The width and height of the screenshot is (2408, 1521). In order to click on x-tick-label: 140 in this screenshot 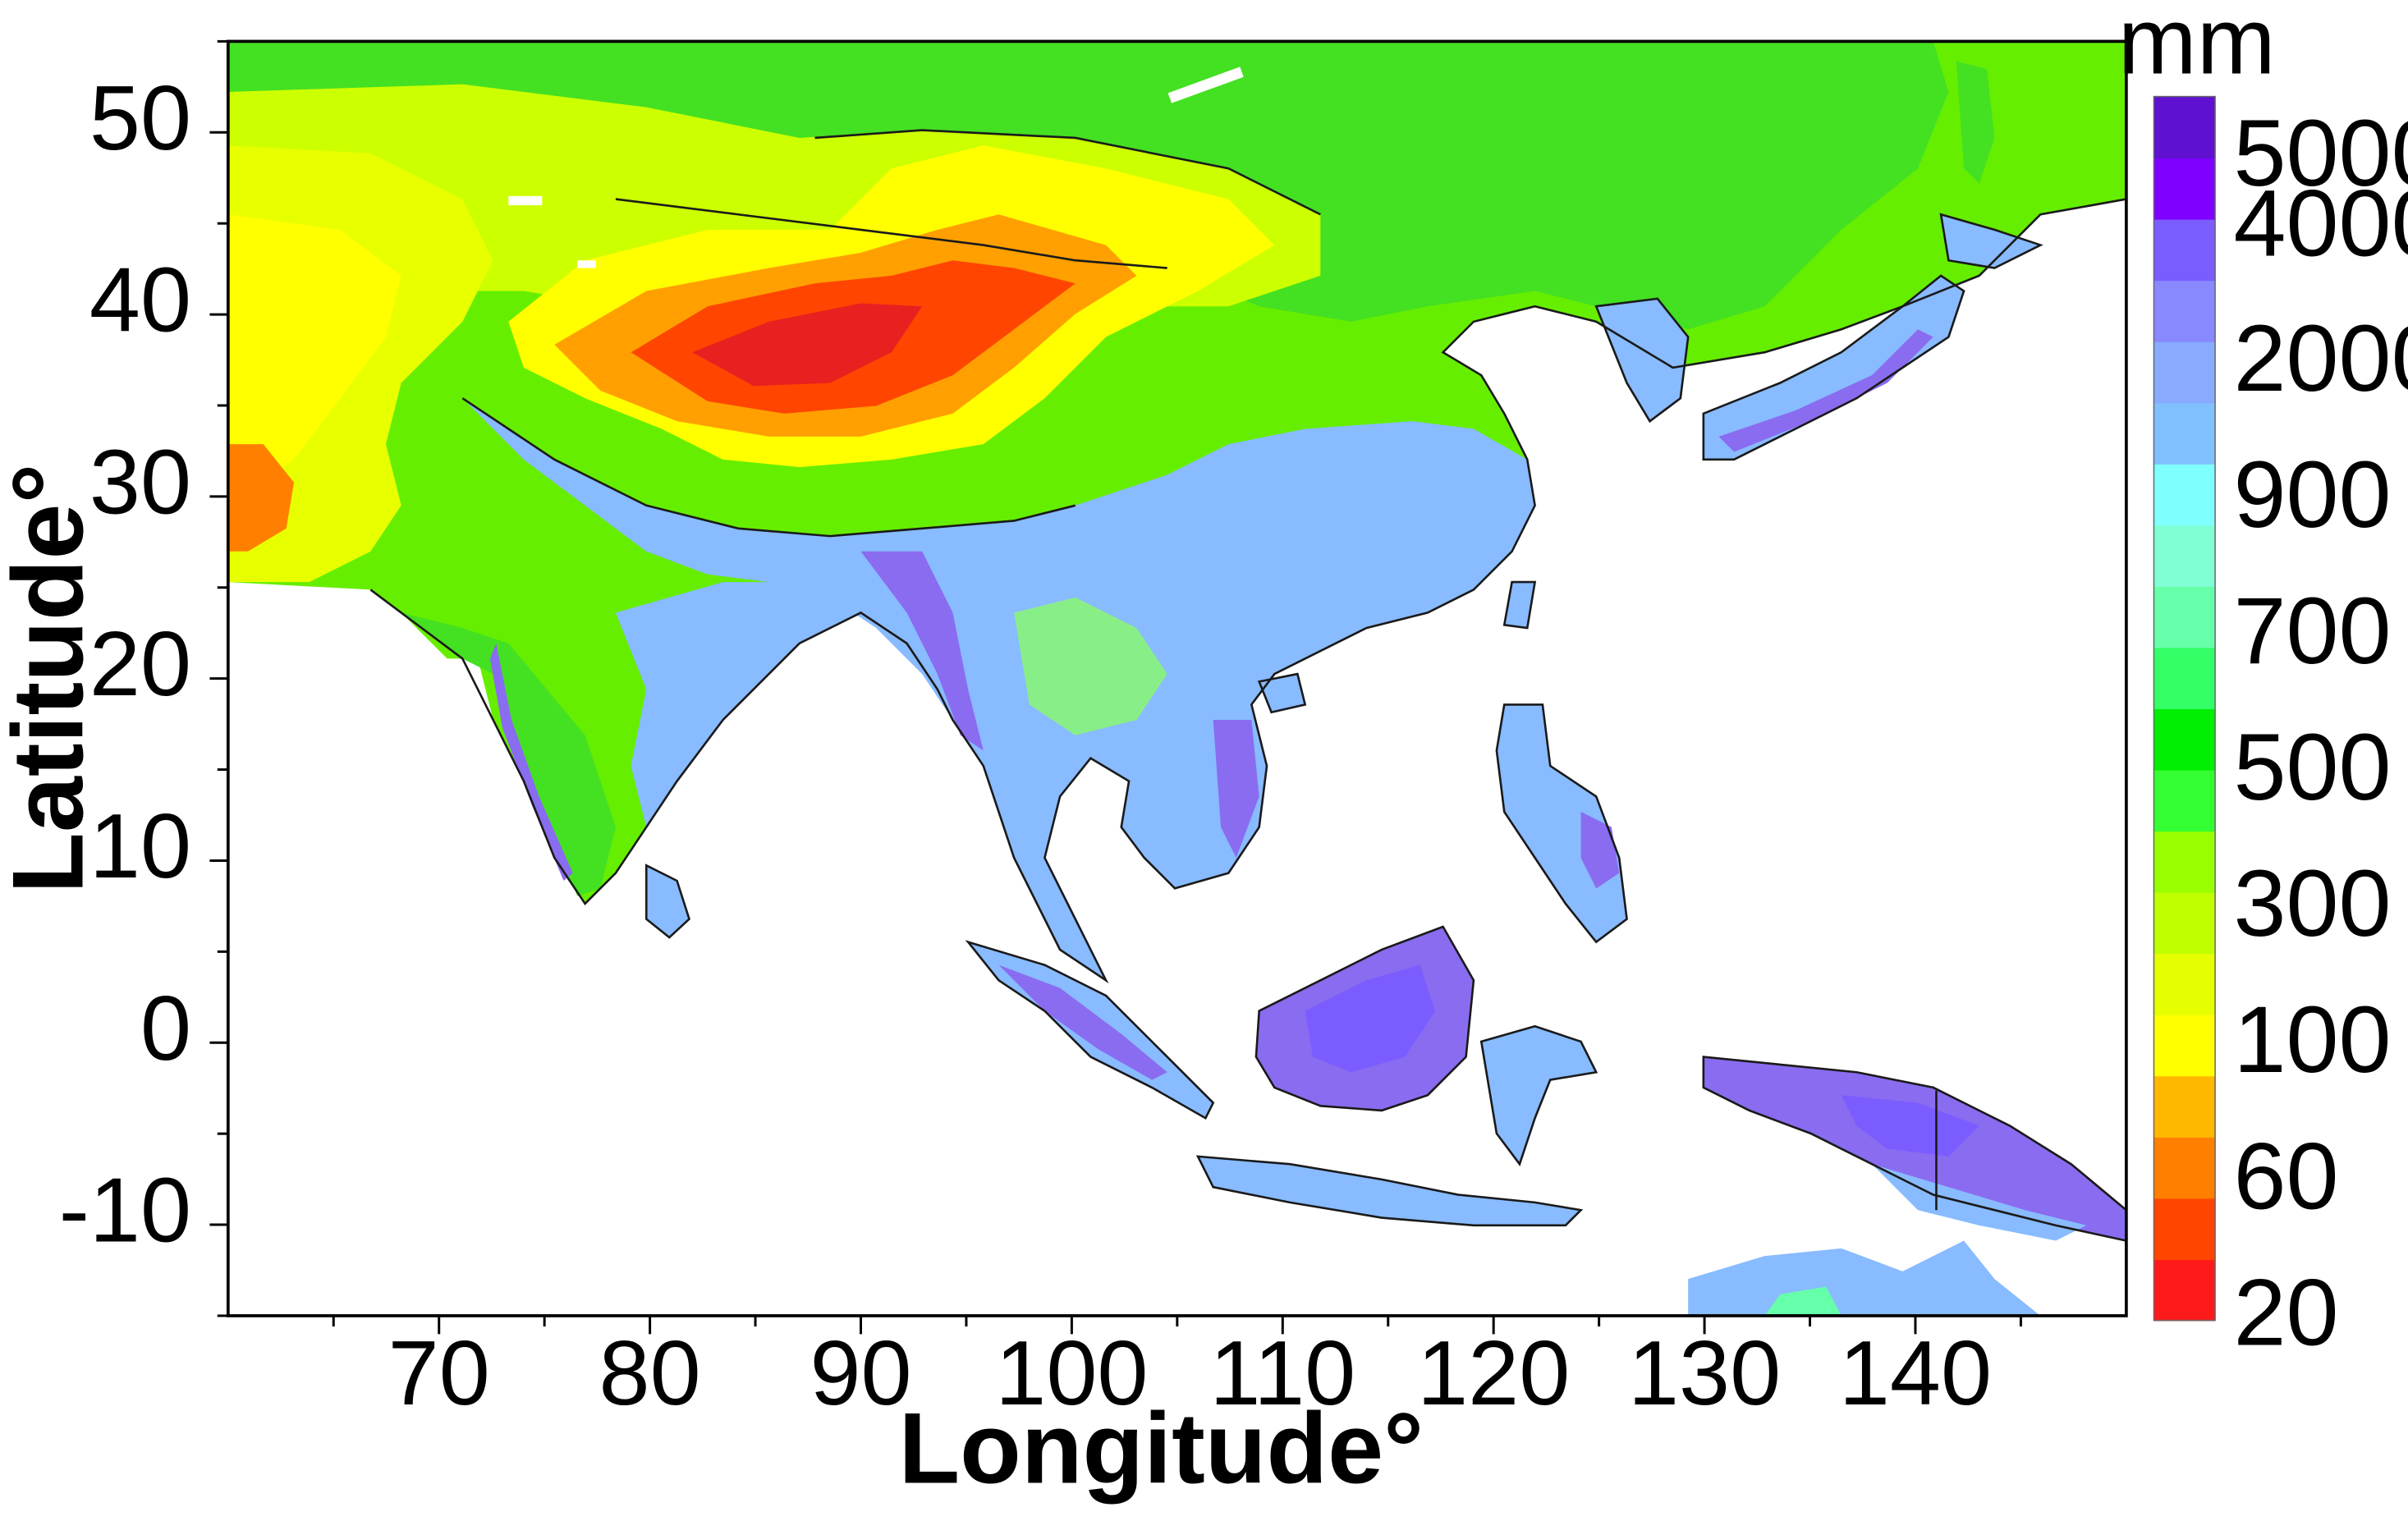, I will do `click(1915, 1373)`.